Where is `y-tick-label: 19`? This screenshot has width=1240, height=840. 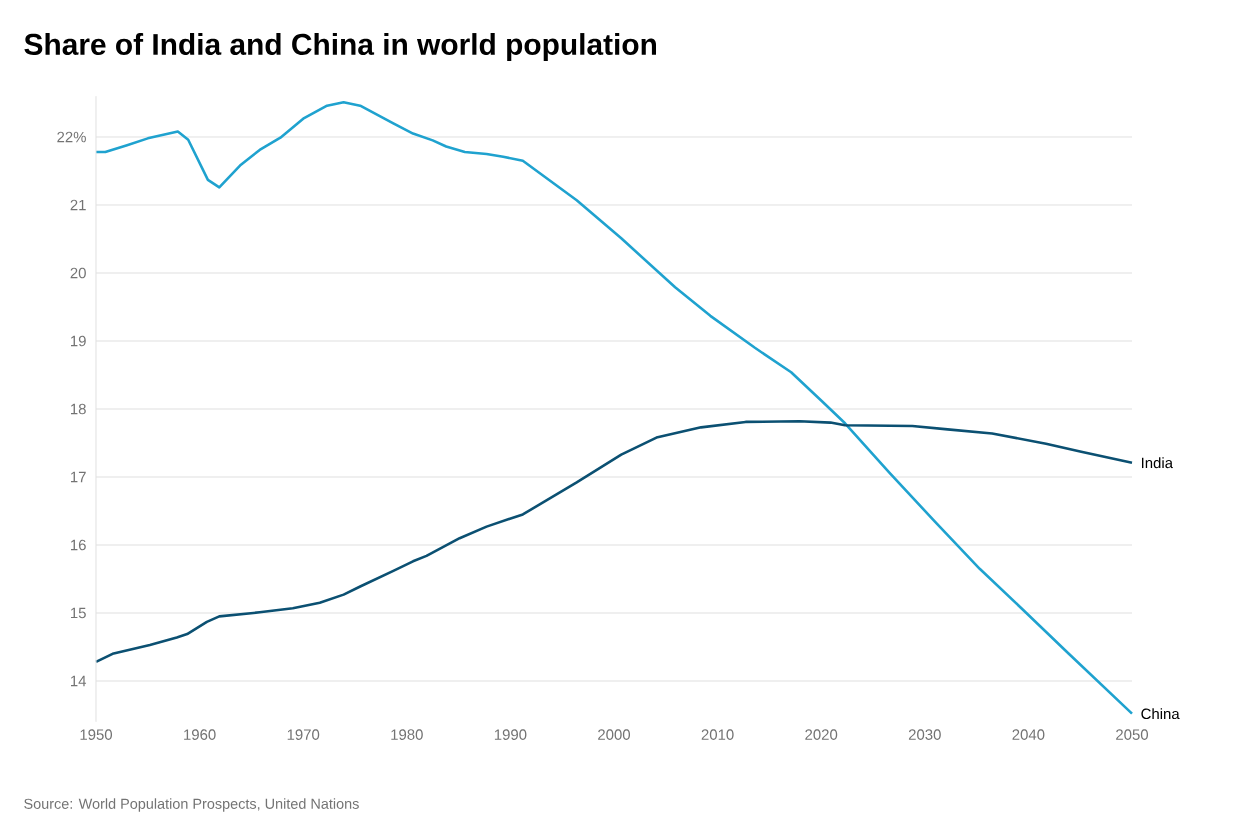 y-tick-label: 19 is located at coordinates (78, 341).